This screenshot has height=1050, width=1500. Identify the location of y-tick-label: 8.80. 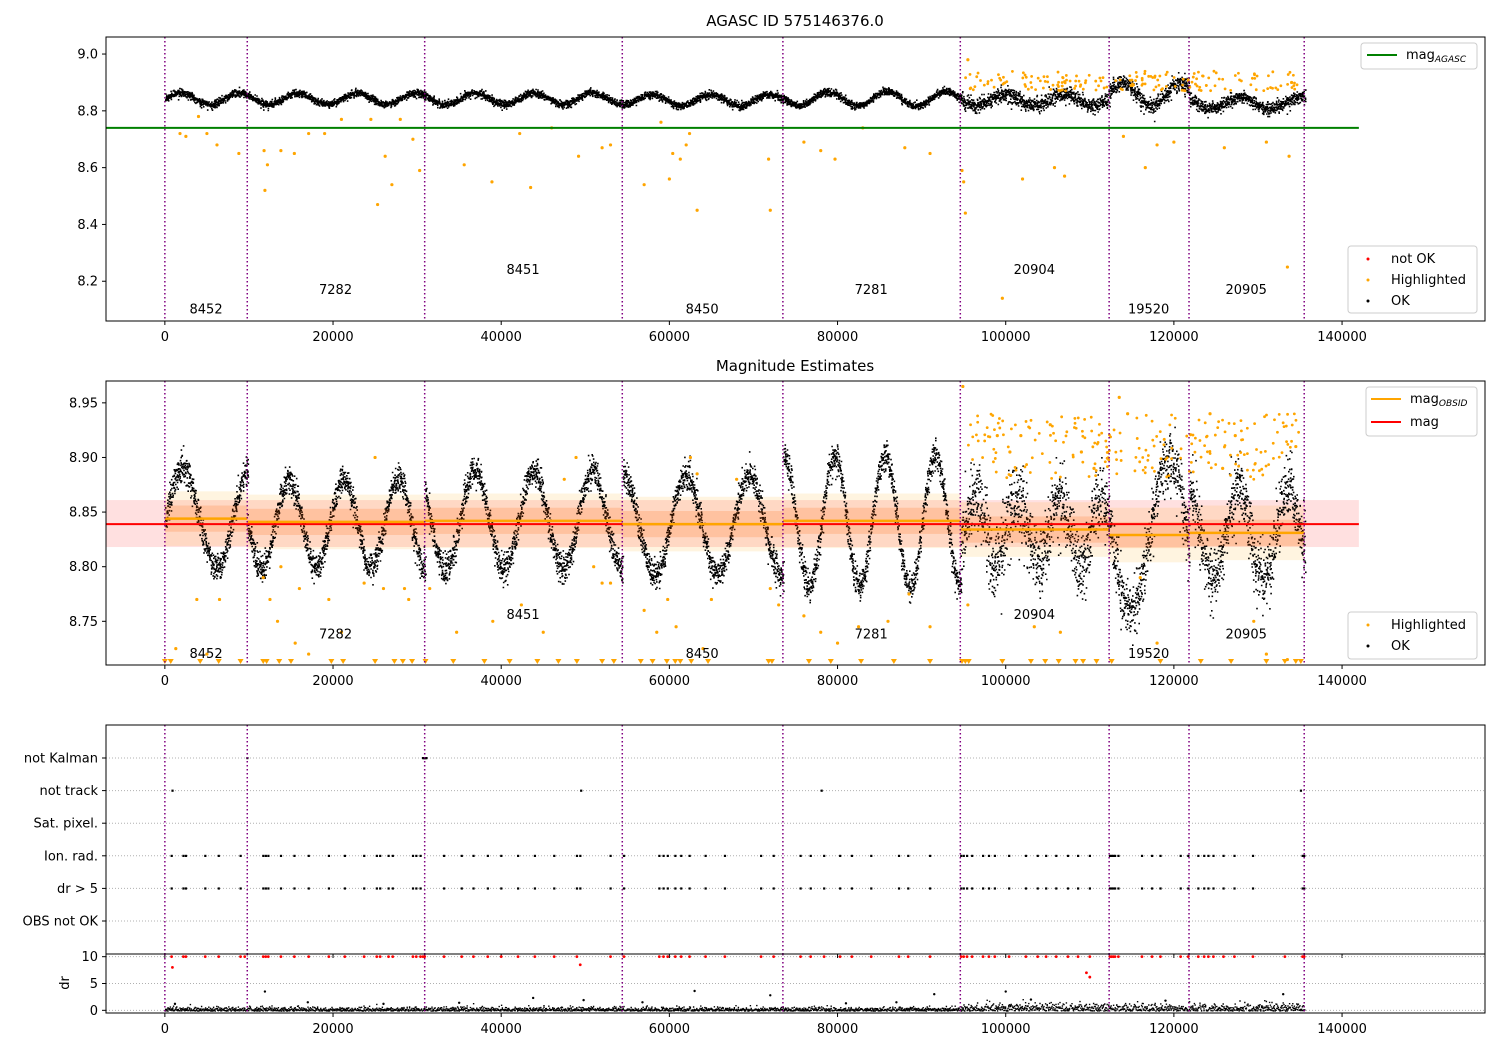
(83, 567).